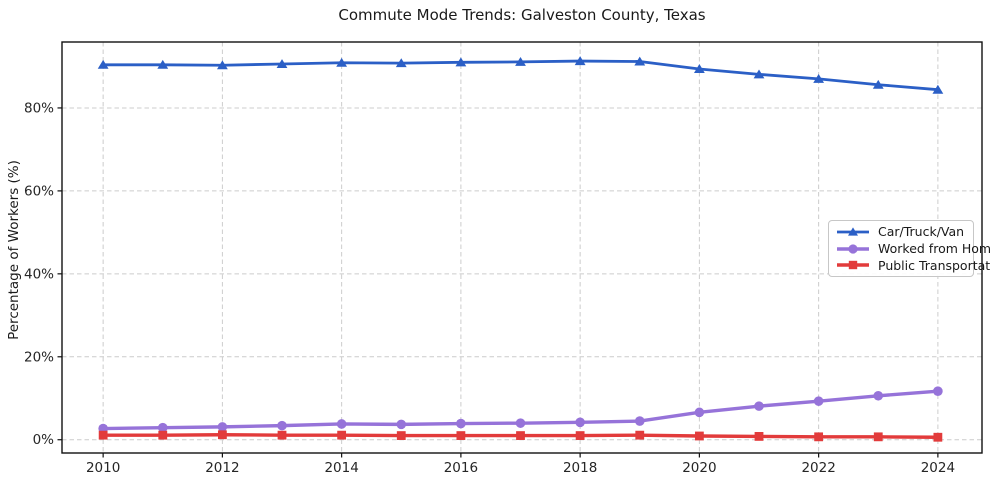  I want to click on legend-item-public-transportation: Public Transportation, so click(913, 265).